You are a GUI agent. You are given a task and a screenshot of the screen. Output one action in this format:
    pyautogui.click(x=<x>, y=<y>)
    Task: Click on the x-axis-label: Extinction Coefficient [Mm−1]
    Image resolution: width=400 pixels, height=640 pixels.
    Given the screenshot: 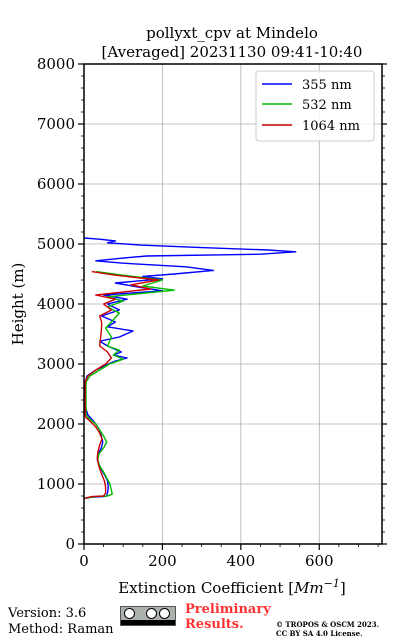 What is the action you would take?
    pyautogui.click(x=231, y=587)
    